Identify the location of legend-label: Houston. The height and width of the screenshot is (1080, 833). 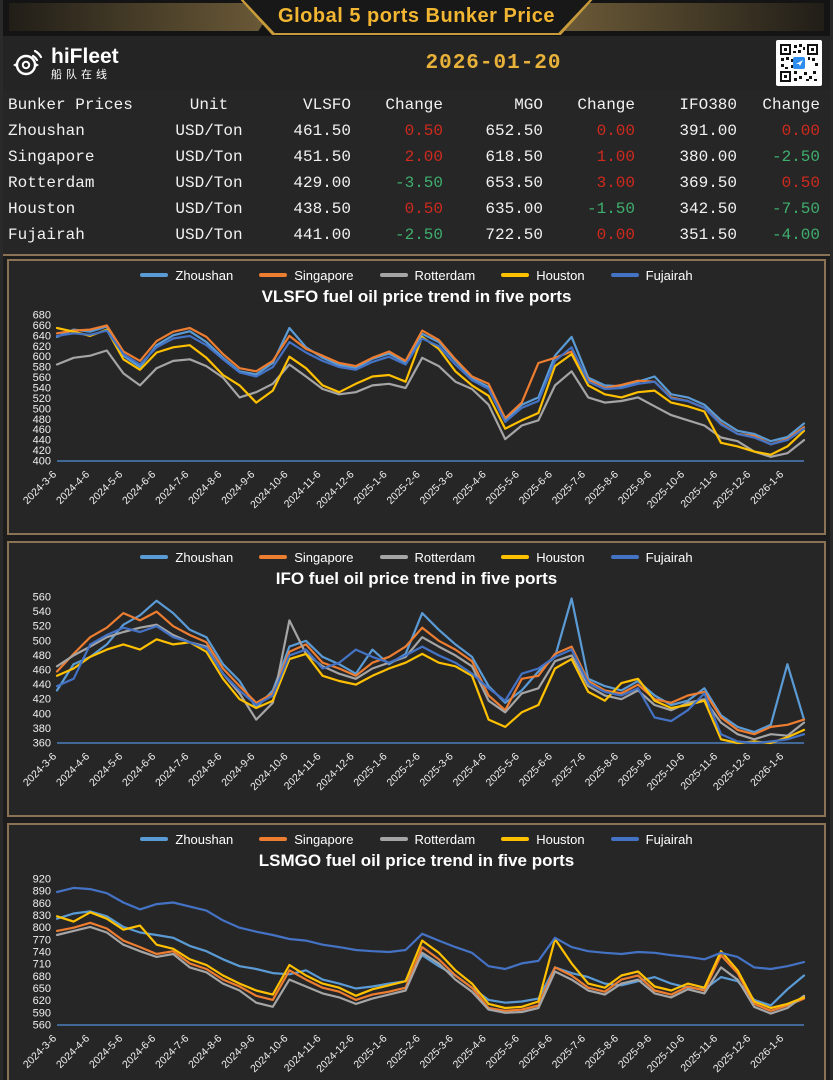
(560, 557).